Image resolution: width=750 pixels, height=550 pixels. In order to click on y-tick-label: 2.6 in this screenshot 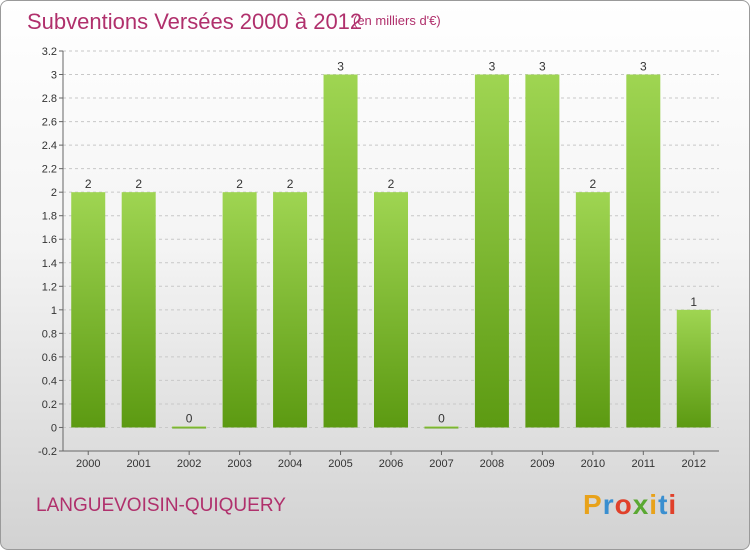, I will do `click(49, 123)`.